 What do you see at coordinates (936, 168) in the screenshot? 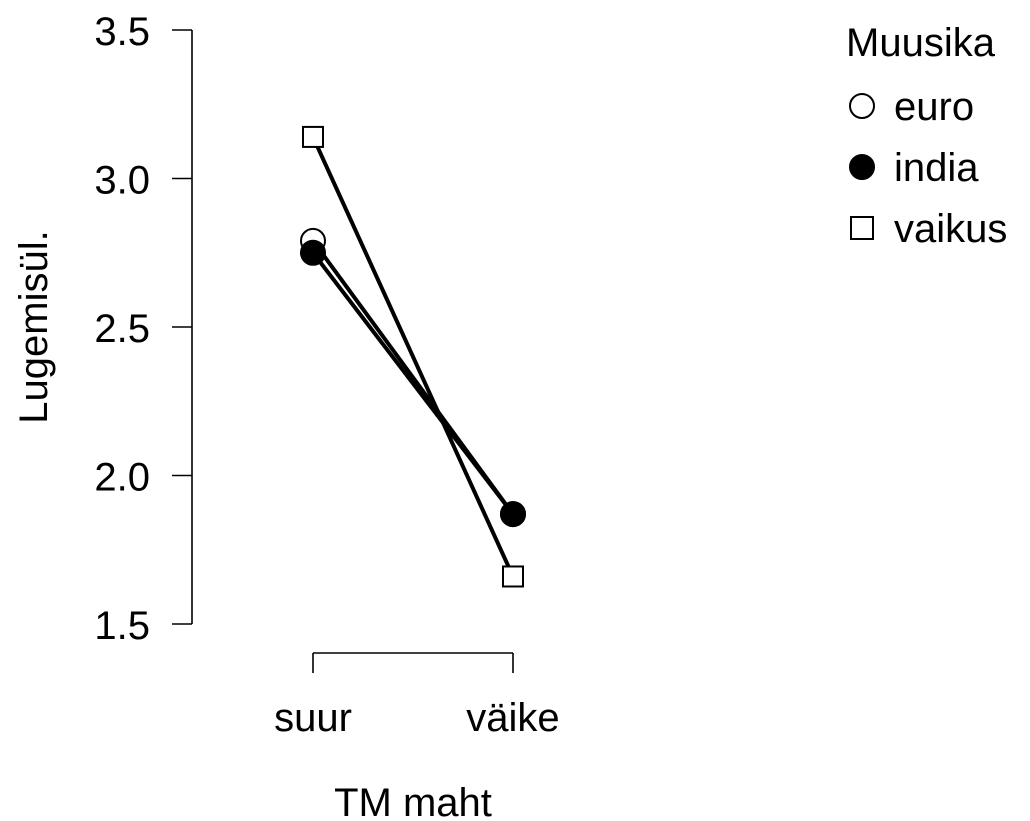
I see `legend-label: india` at bounding box center [936, 168].